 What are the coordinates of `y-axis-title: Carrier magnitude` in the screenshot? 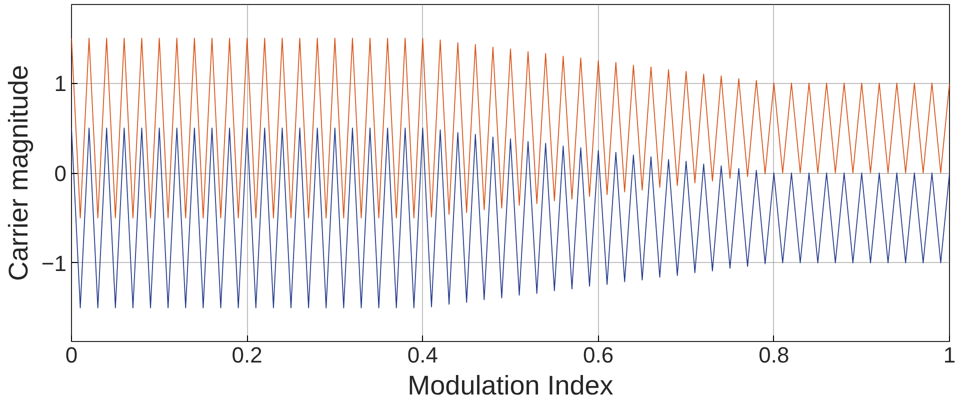 It's located at (18, 173).